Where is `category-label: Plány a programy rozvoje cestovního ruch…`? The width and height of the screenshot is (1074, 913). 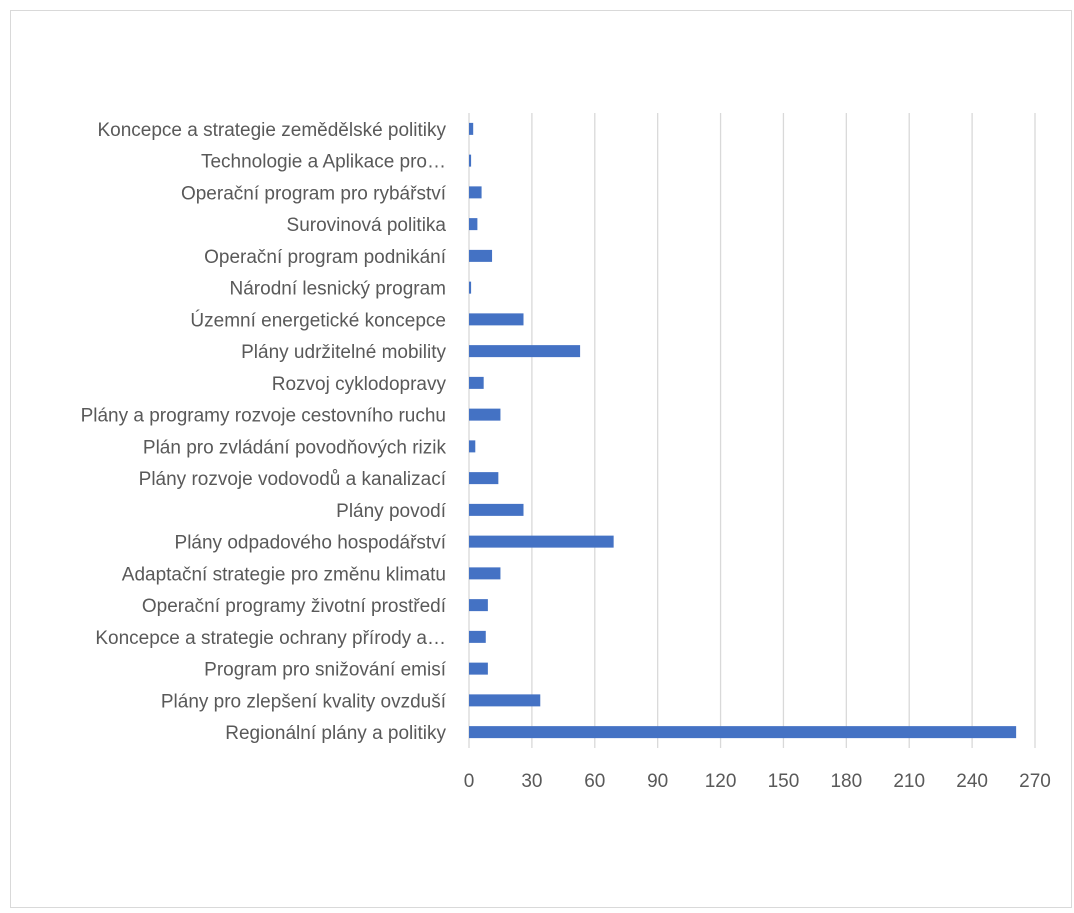
category-label: Plány a programy rozvoje cestovního ruch… is located at coordinates (263, 416).